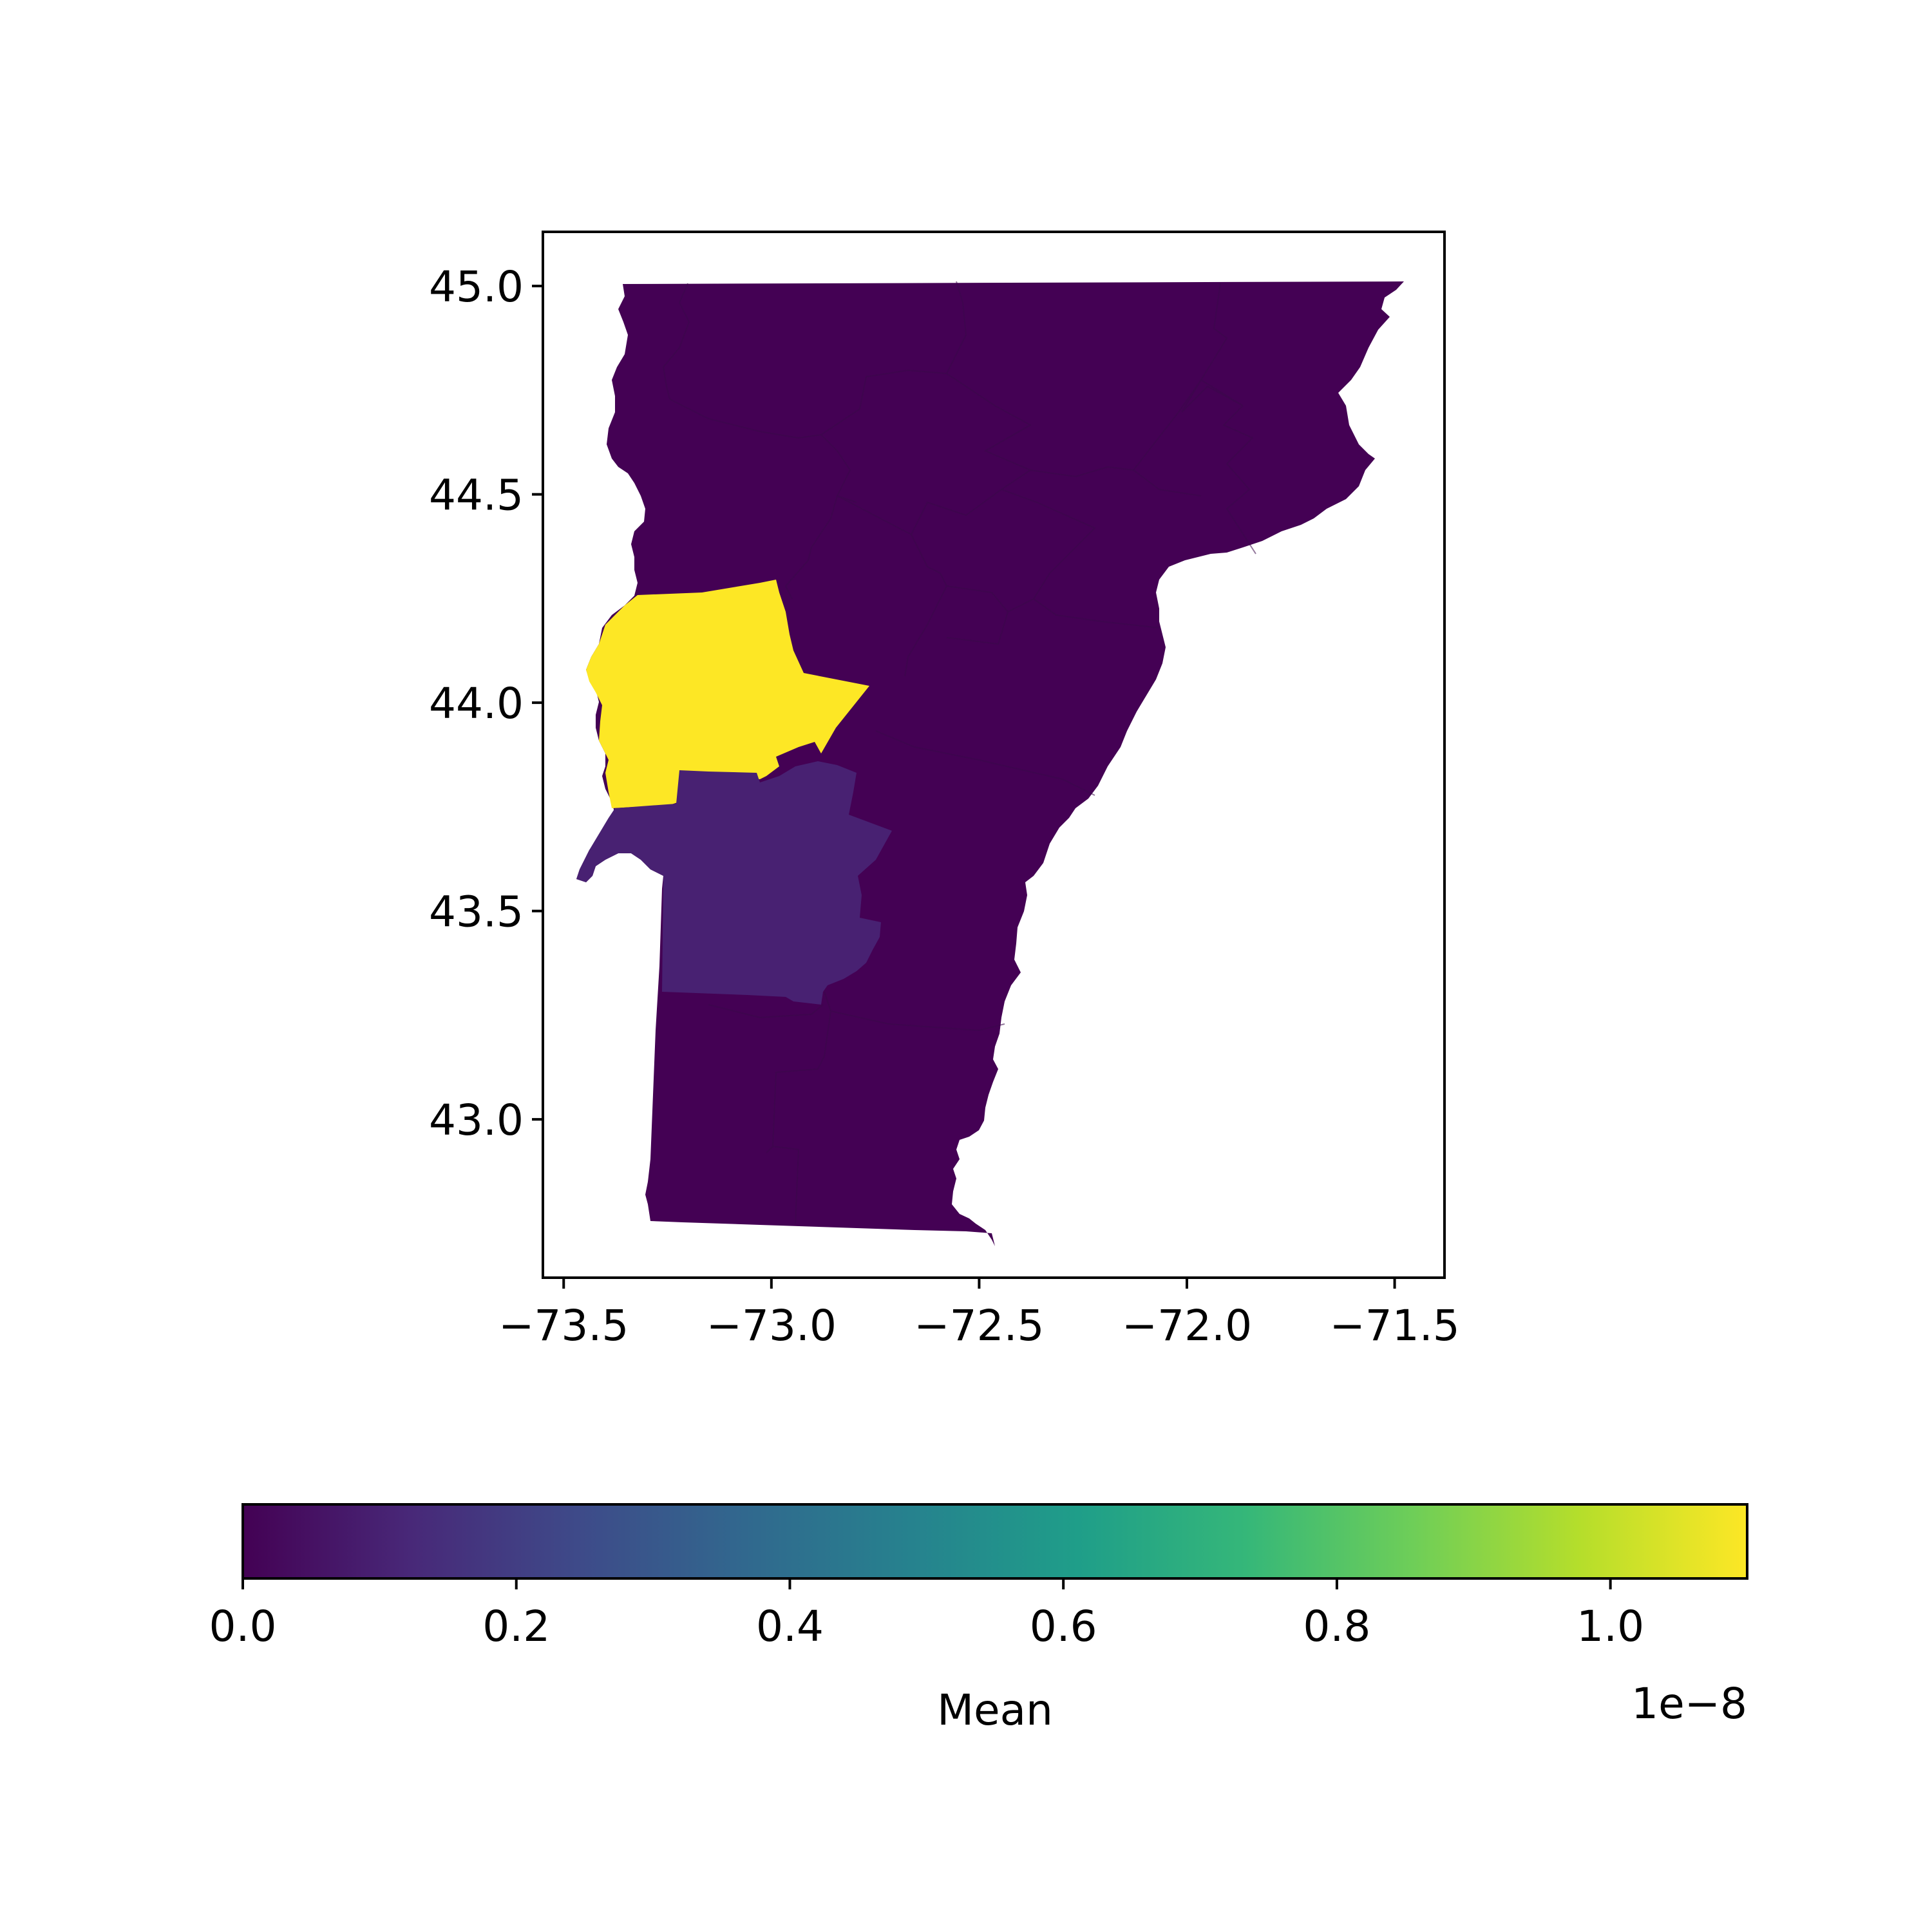 This screenshot has width=1932, height=1932. What do you see at coordinates (477, 1120) in the screenshot?
I see `y-tick-label: 43.0` at bounding box center [477, 1120].